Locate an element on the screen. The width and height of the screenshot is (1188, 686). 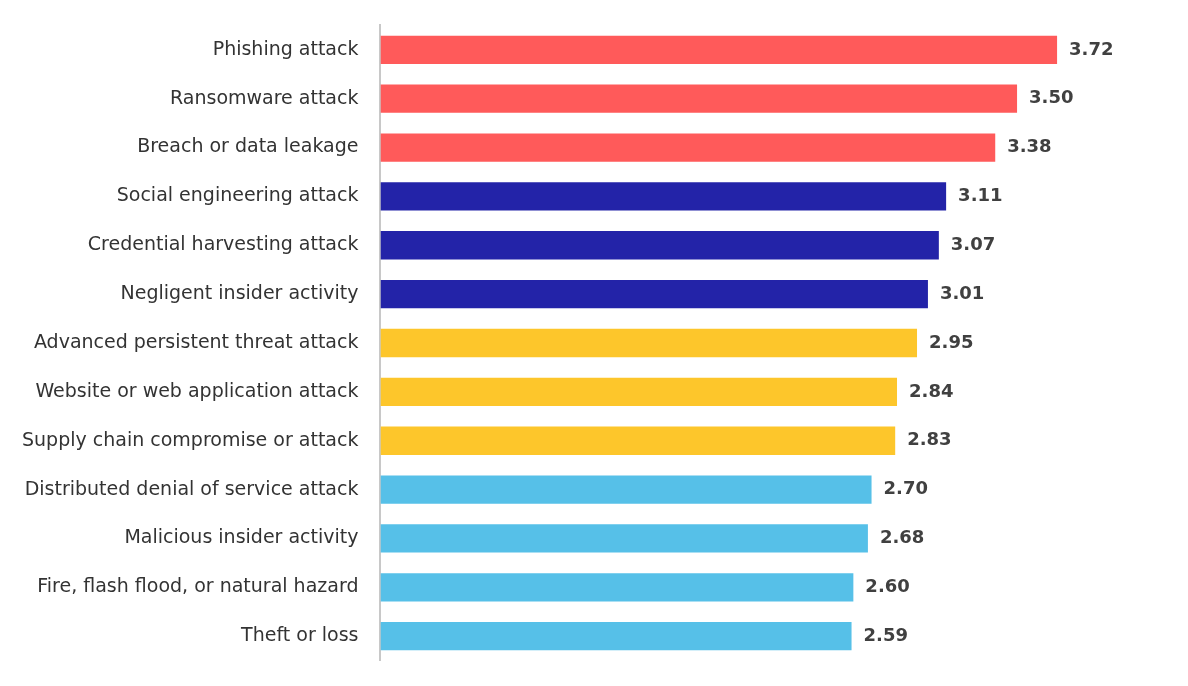
y-tick-label: Social engineering attack is located at coordinates (237, 194).